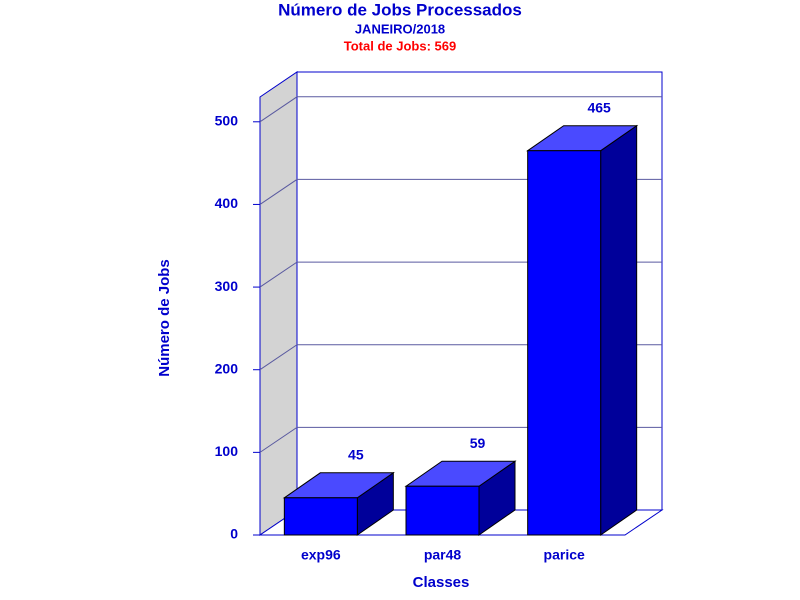  I want to click on value-label: 45, so click(356, 455).